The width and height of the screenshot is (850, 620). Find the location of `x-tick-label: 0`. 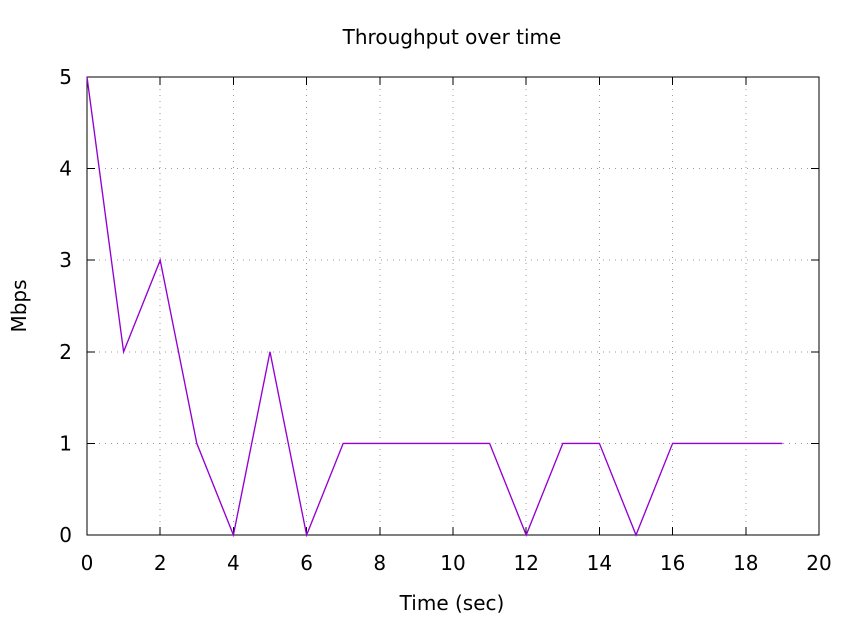

x-tick-label: 0 is located at coordinates (87, 563).